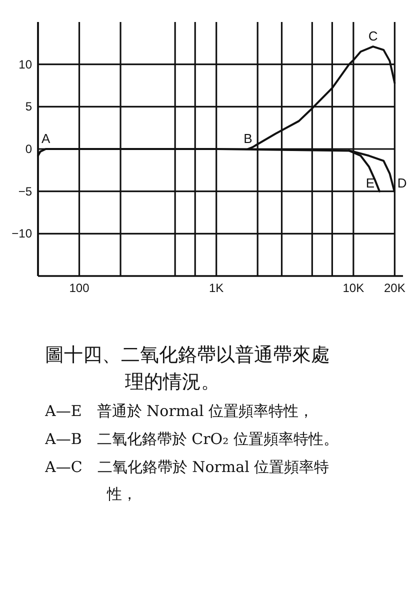 This screenshot has width=411, height=600. Describe the element at coordinates (25, 191) in the screenshot. I see `y-tick-label: −5` at that location.